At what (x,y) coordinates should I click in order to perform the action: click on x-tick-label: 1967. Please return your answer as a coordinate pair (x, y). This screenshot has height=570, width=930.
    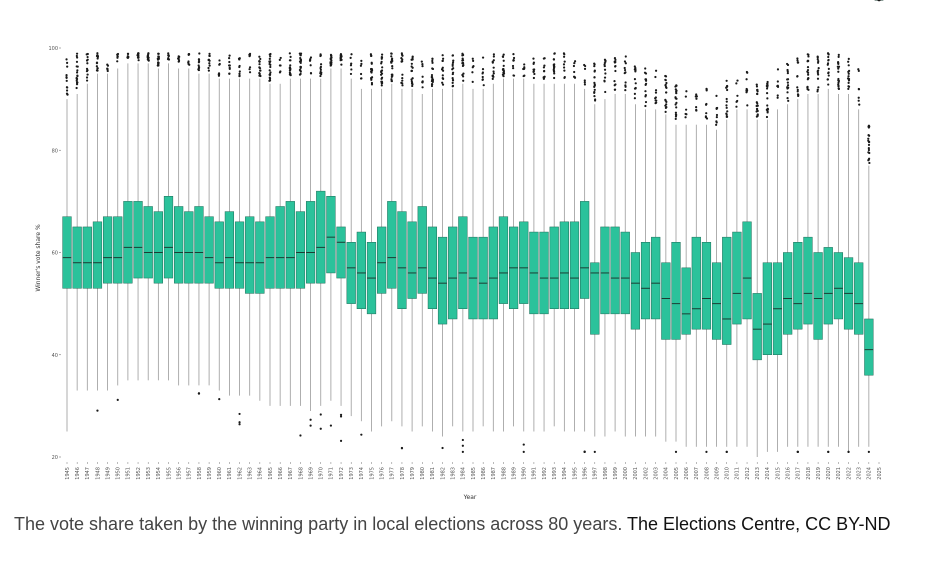
    Looking at the image, I should click on (291, 473).